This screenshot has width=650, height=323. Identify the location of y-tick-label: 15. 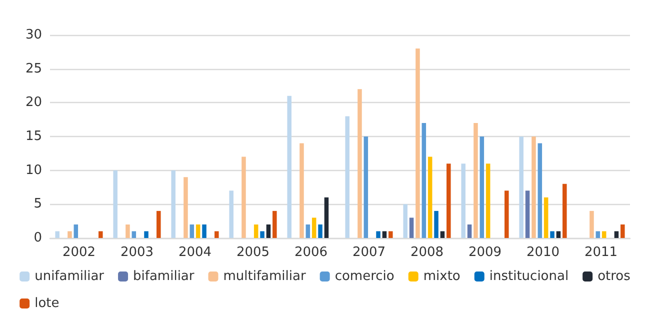
(33, 136).